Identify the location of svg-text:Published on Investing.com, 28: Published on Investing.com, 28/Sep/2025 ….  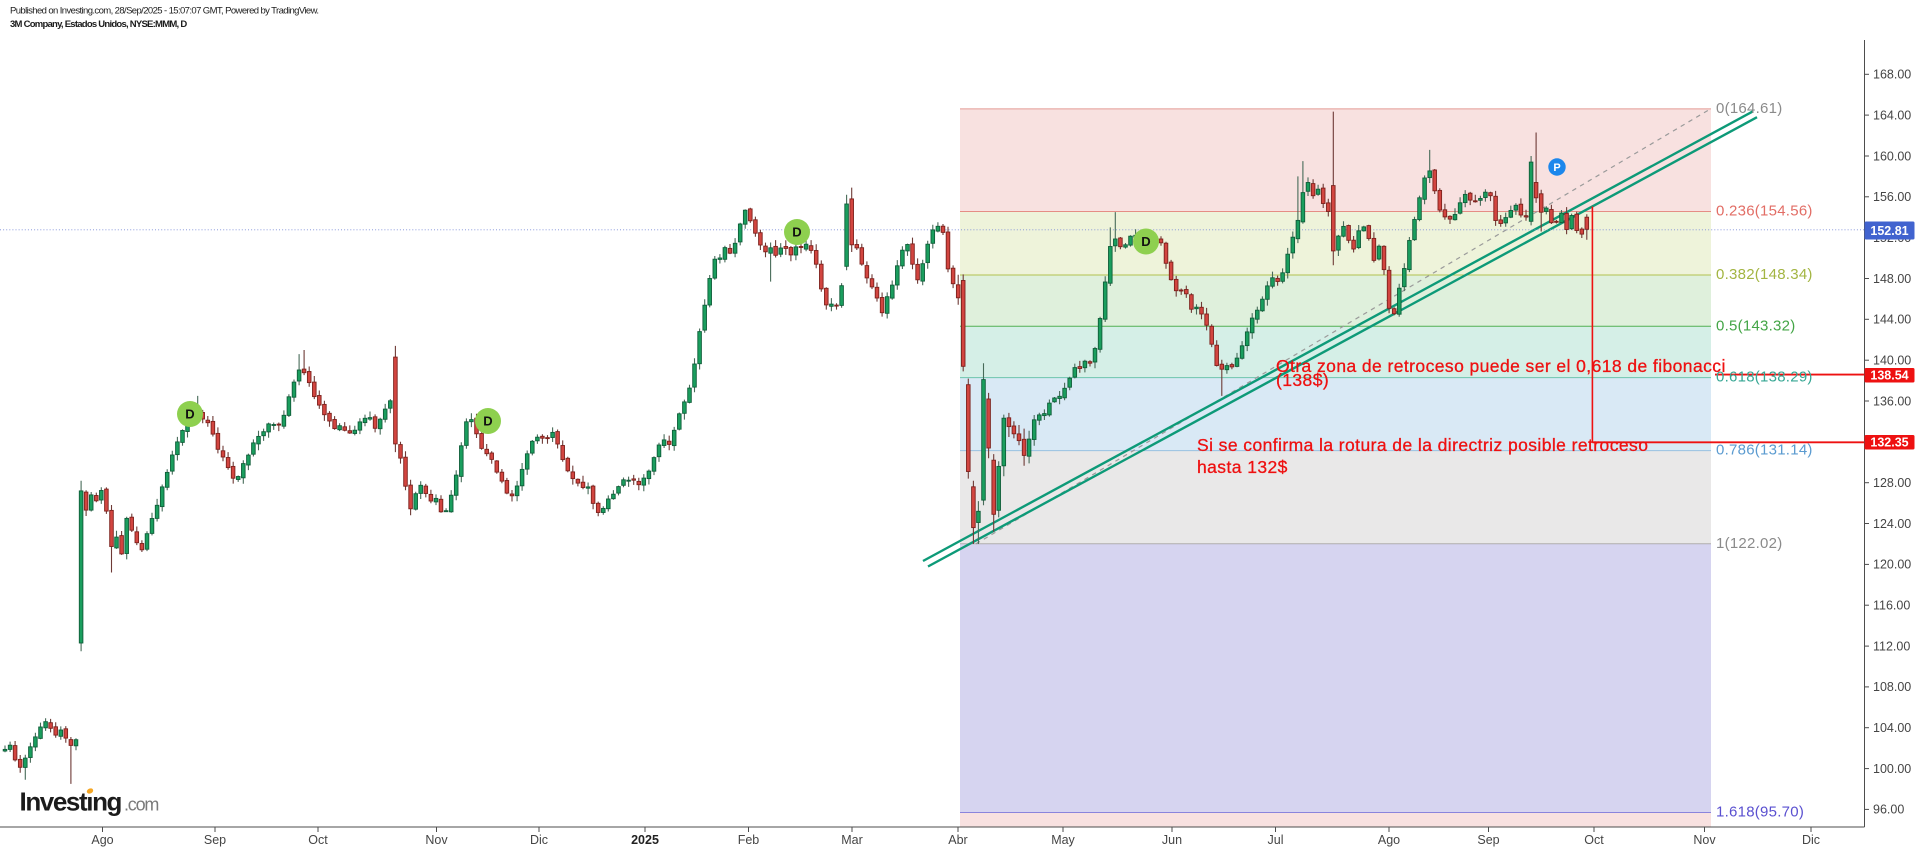
(164, 11).